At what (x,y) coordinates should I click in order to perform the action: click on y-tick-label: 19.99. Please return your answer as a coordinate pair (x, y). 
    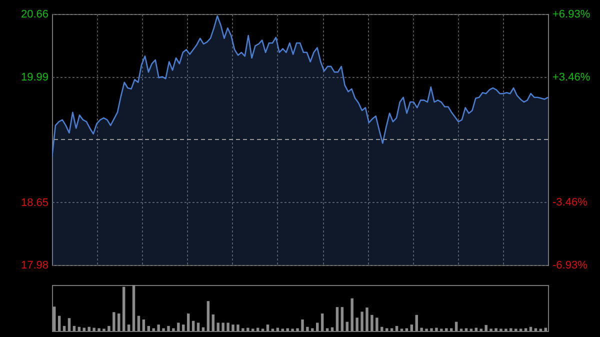
    Looking at the image, I should click on (34, 77).